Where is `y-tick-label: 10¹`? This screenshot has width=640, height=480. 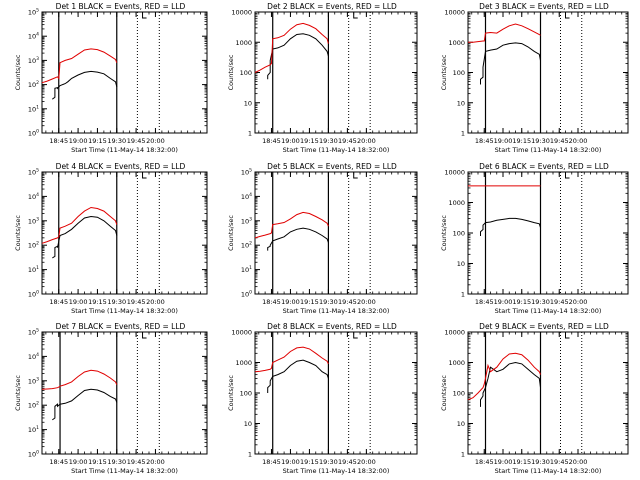 y-tick-label: 10¹ is located at coordinates (33, 108).